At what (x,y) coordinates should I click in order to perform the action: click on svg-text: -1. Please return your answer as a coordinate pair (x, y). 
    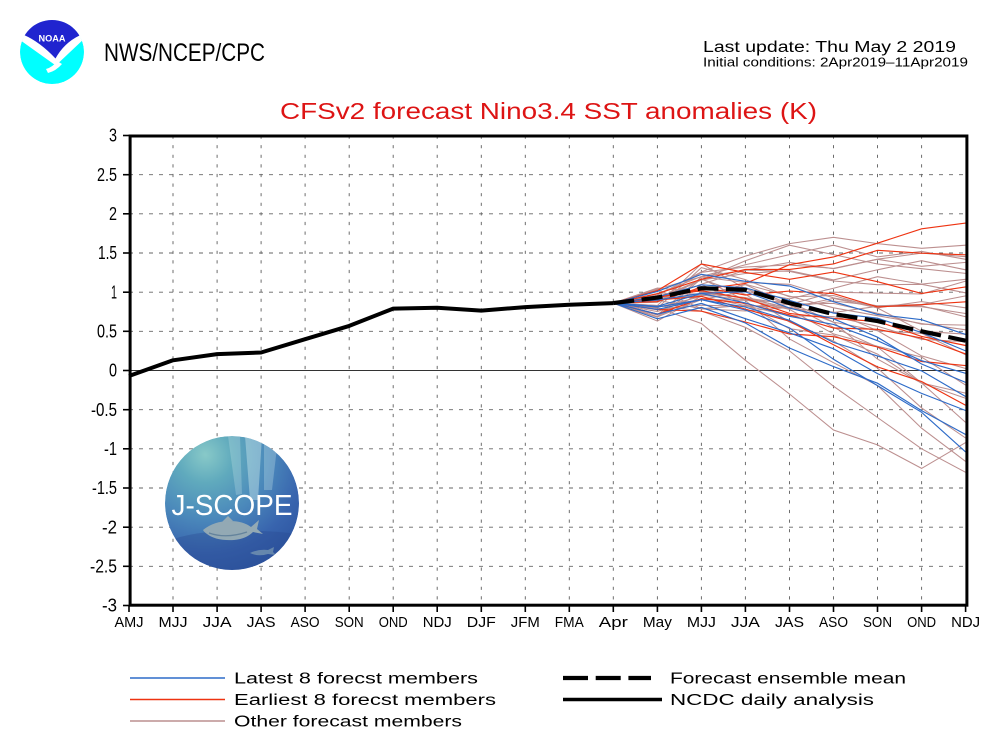
    Looking at the image, I should click on (110, 449).